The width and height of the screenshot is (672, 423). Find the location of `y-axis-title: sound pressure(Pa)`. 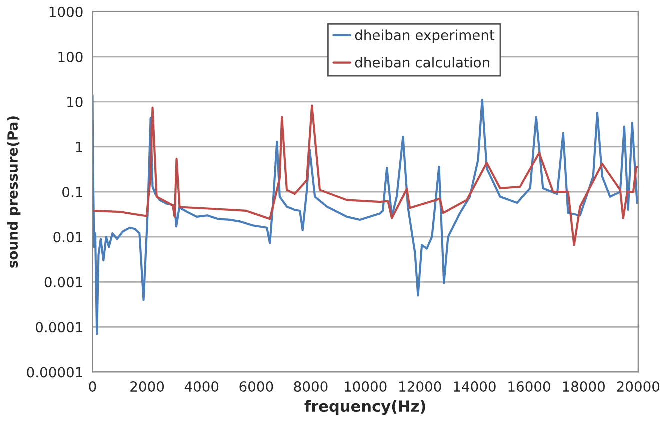

y-axis-title: sound pressure(Pa) is located at coordinates (14, 192).